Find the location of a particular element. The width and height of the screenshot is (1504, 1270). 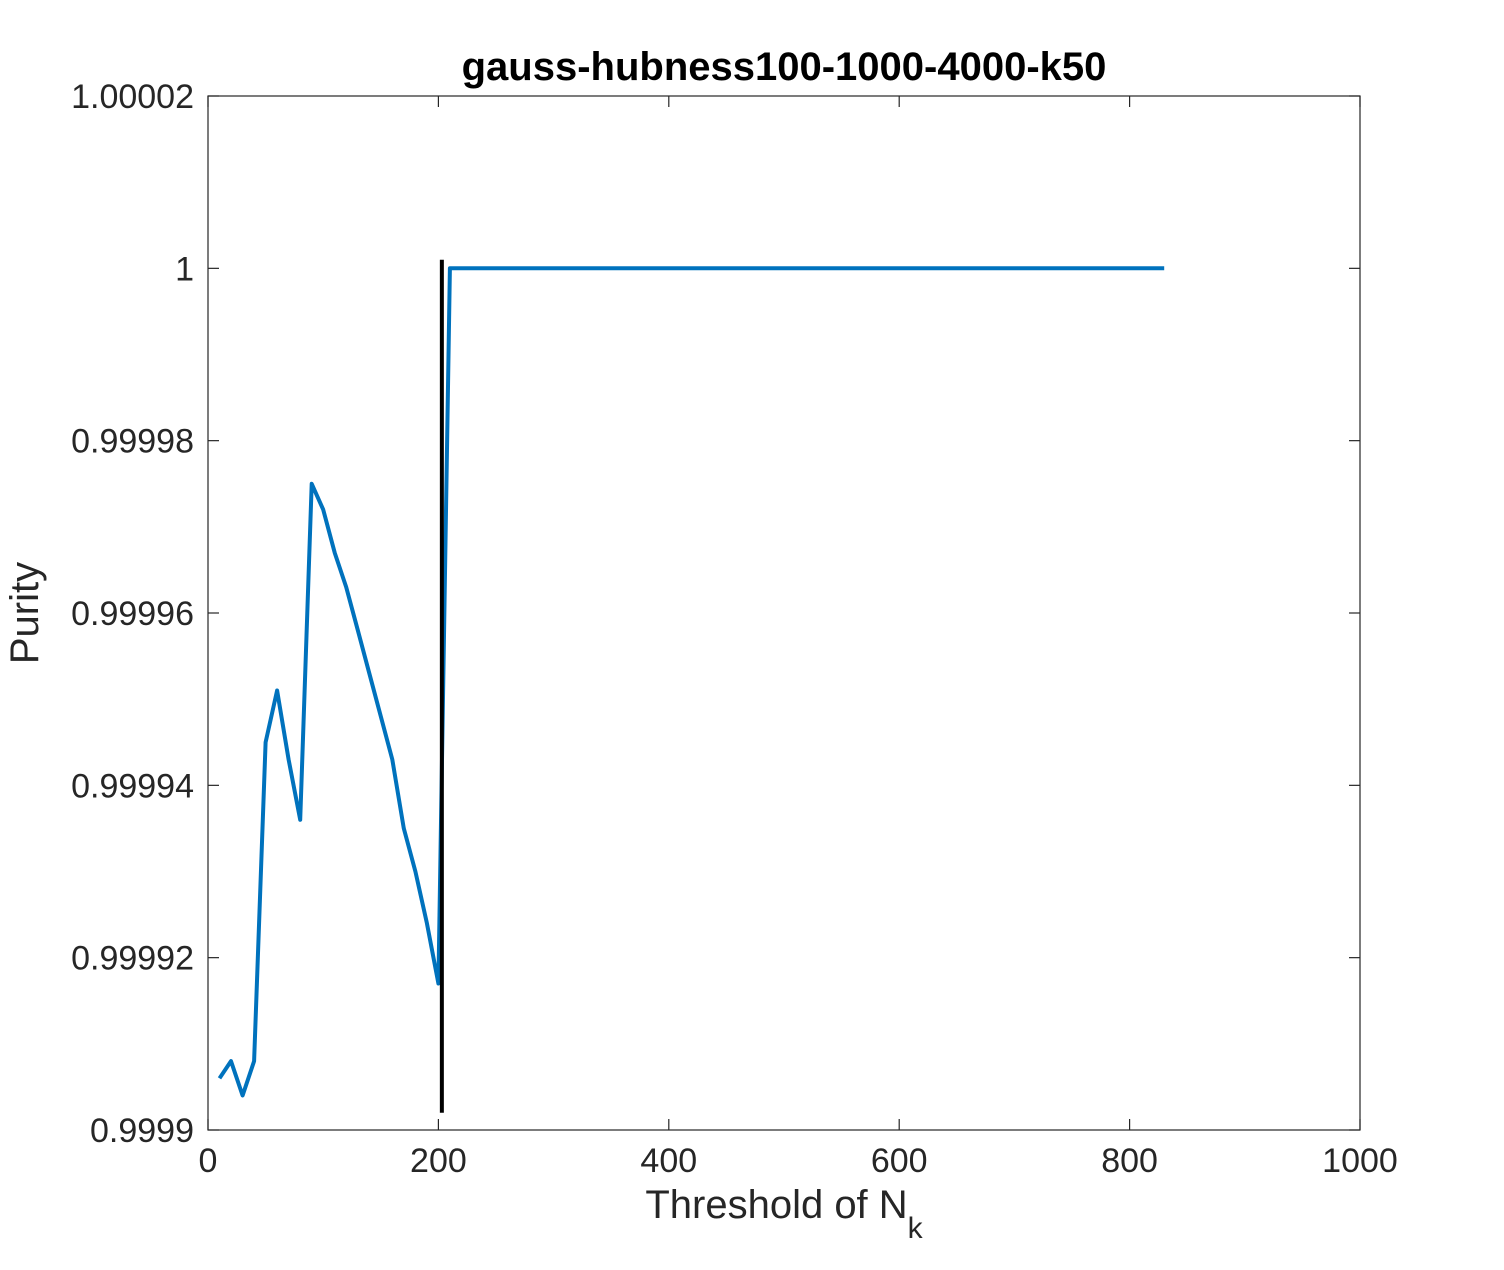

x-tick-label: 800 is located at coordinates (1129, 1161).